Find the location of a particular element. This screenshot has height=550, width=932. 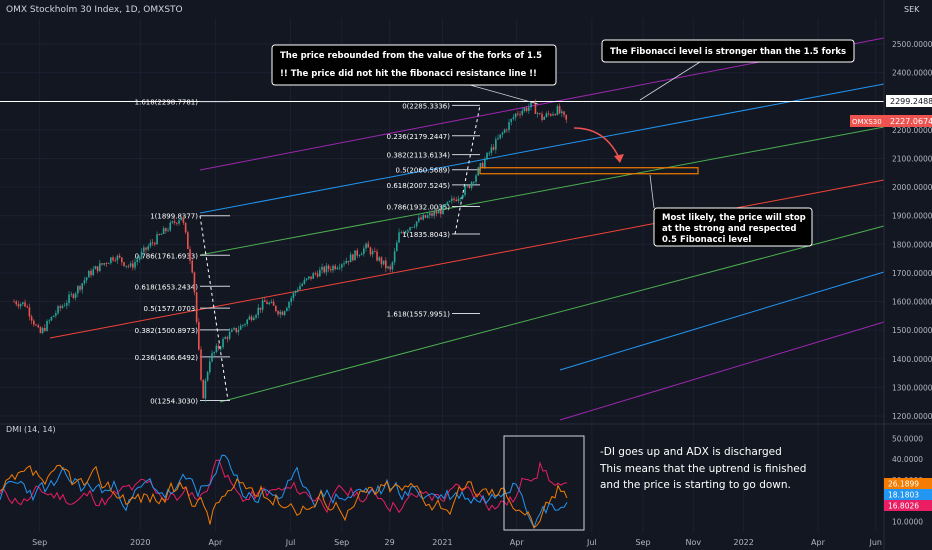

overlays is located at coordinates (585, 135).